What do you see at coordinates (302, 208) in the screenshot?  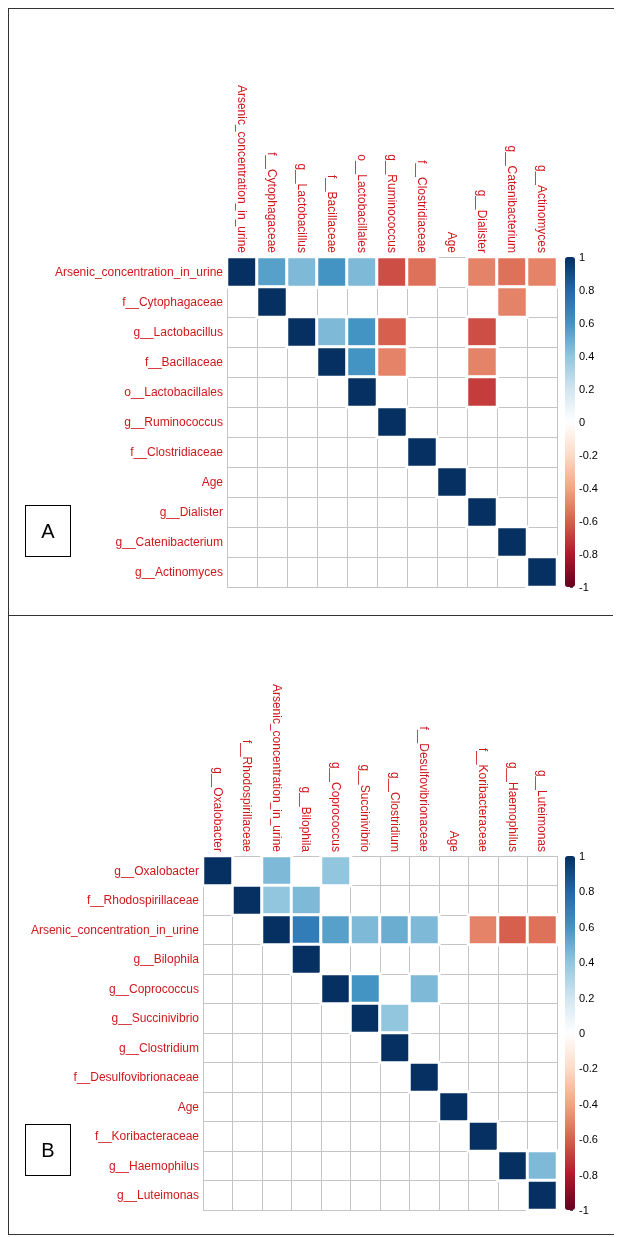 I see `x-tick-label: g__Lactobacillus` at bounding box center [302, 208].